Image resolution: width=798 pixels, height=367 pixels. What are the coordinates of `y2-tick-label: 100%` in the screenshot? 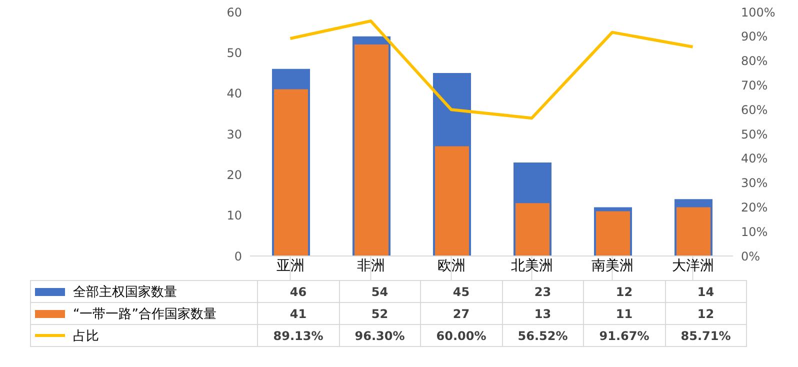 It's located at (758, 12).